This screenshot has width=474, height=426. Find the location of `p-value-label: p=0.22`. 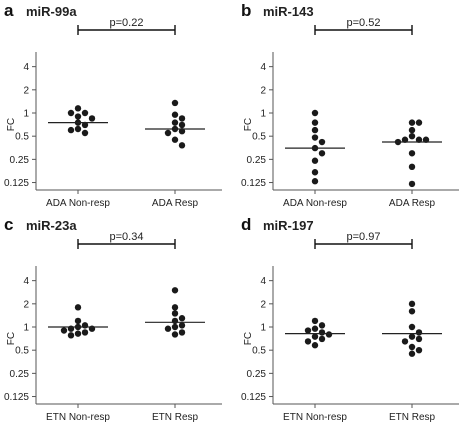

p-value-label: p=0.22 is located at coordinates (127, 23).